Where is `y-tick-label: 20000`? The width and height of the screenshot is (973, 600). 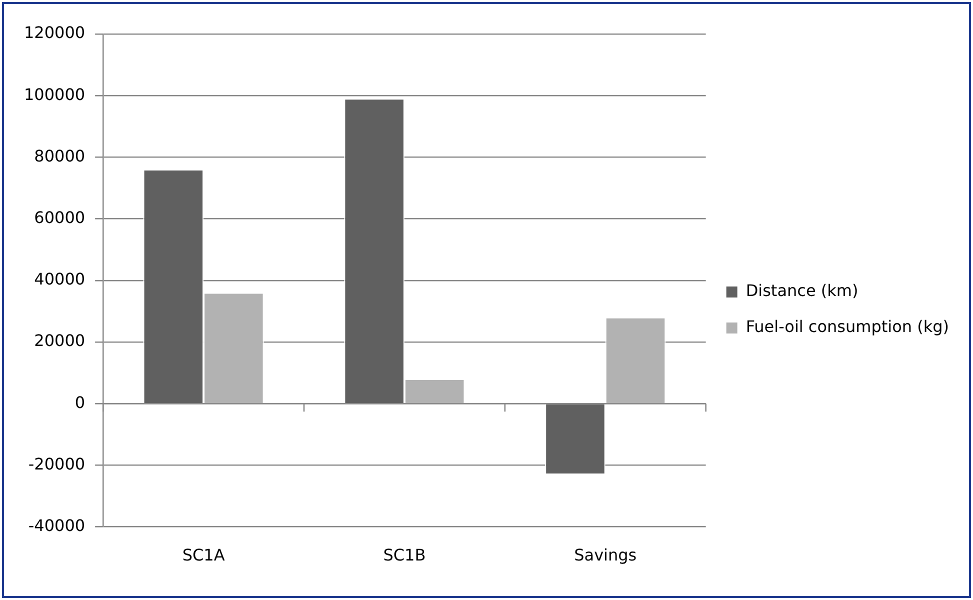
y-tick-label: 20000 is located at coordinates (60, 340).